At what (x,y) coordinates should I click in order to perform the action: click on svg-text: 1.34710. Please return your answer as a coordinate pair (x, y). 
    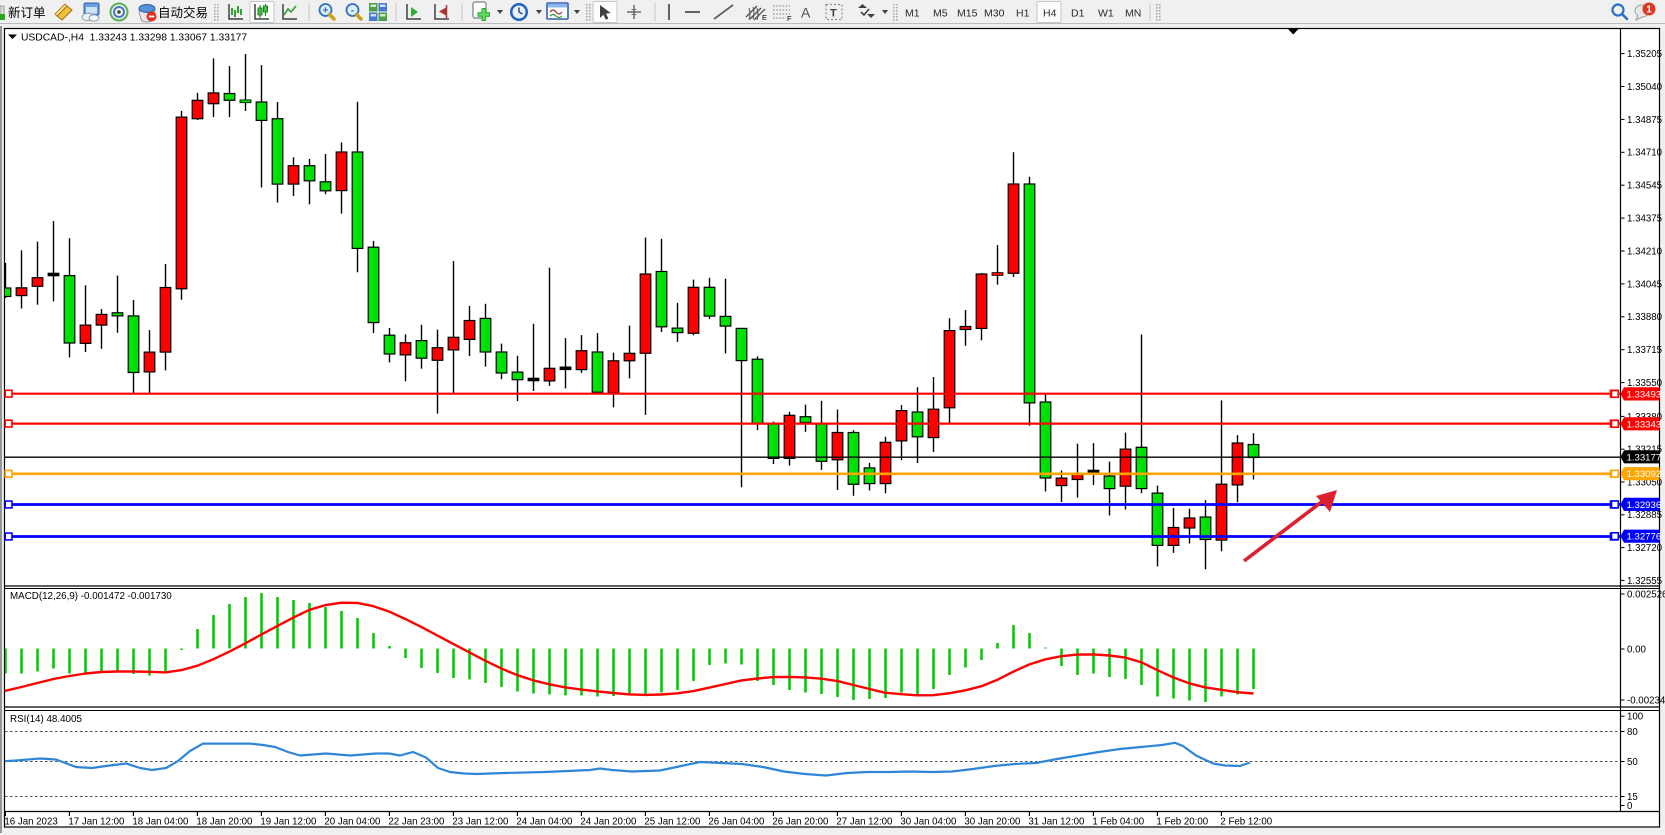
    Looking at the image, I should click on (1645, 153).